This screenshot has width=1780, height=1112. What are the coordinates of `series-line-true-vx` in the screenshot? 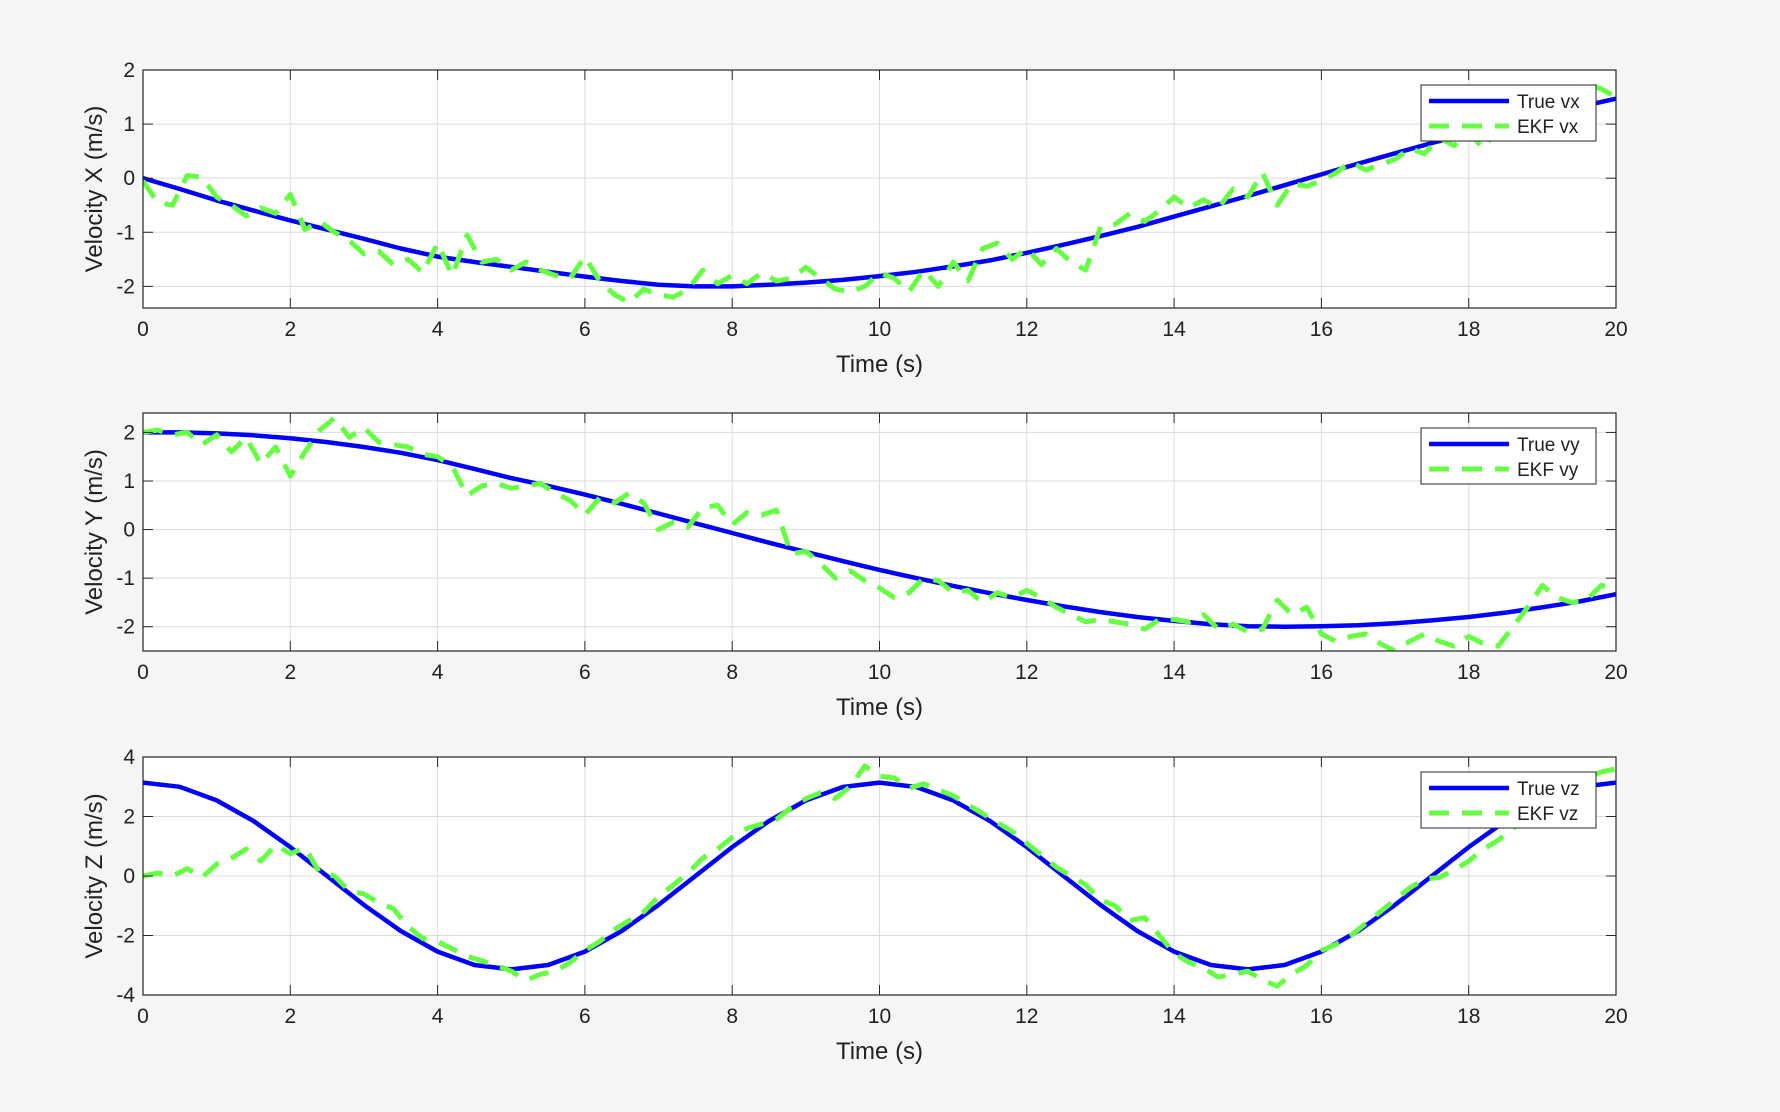 It's located at (879, 192).